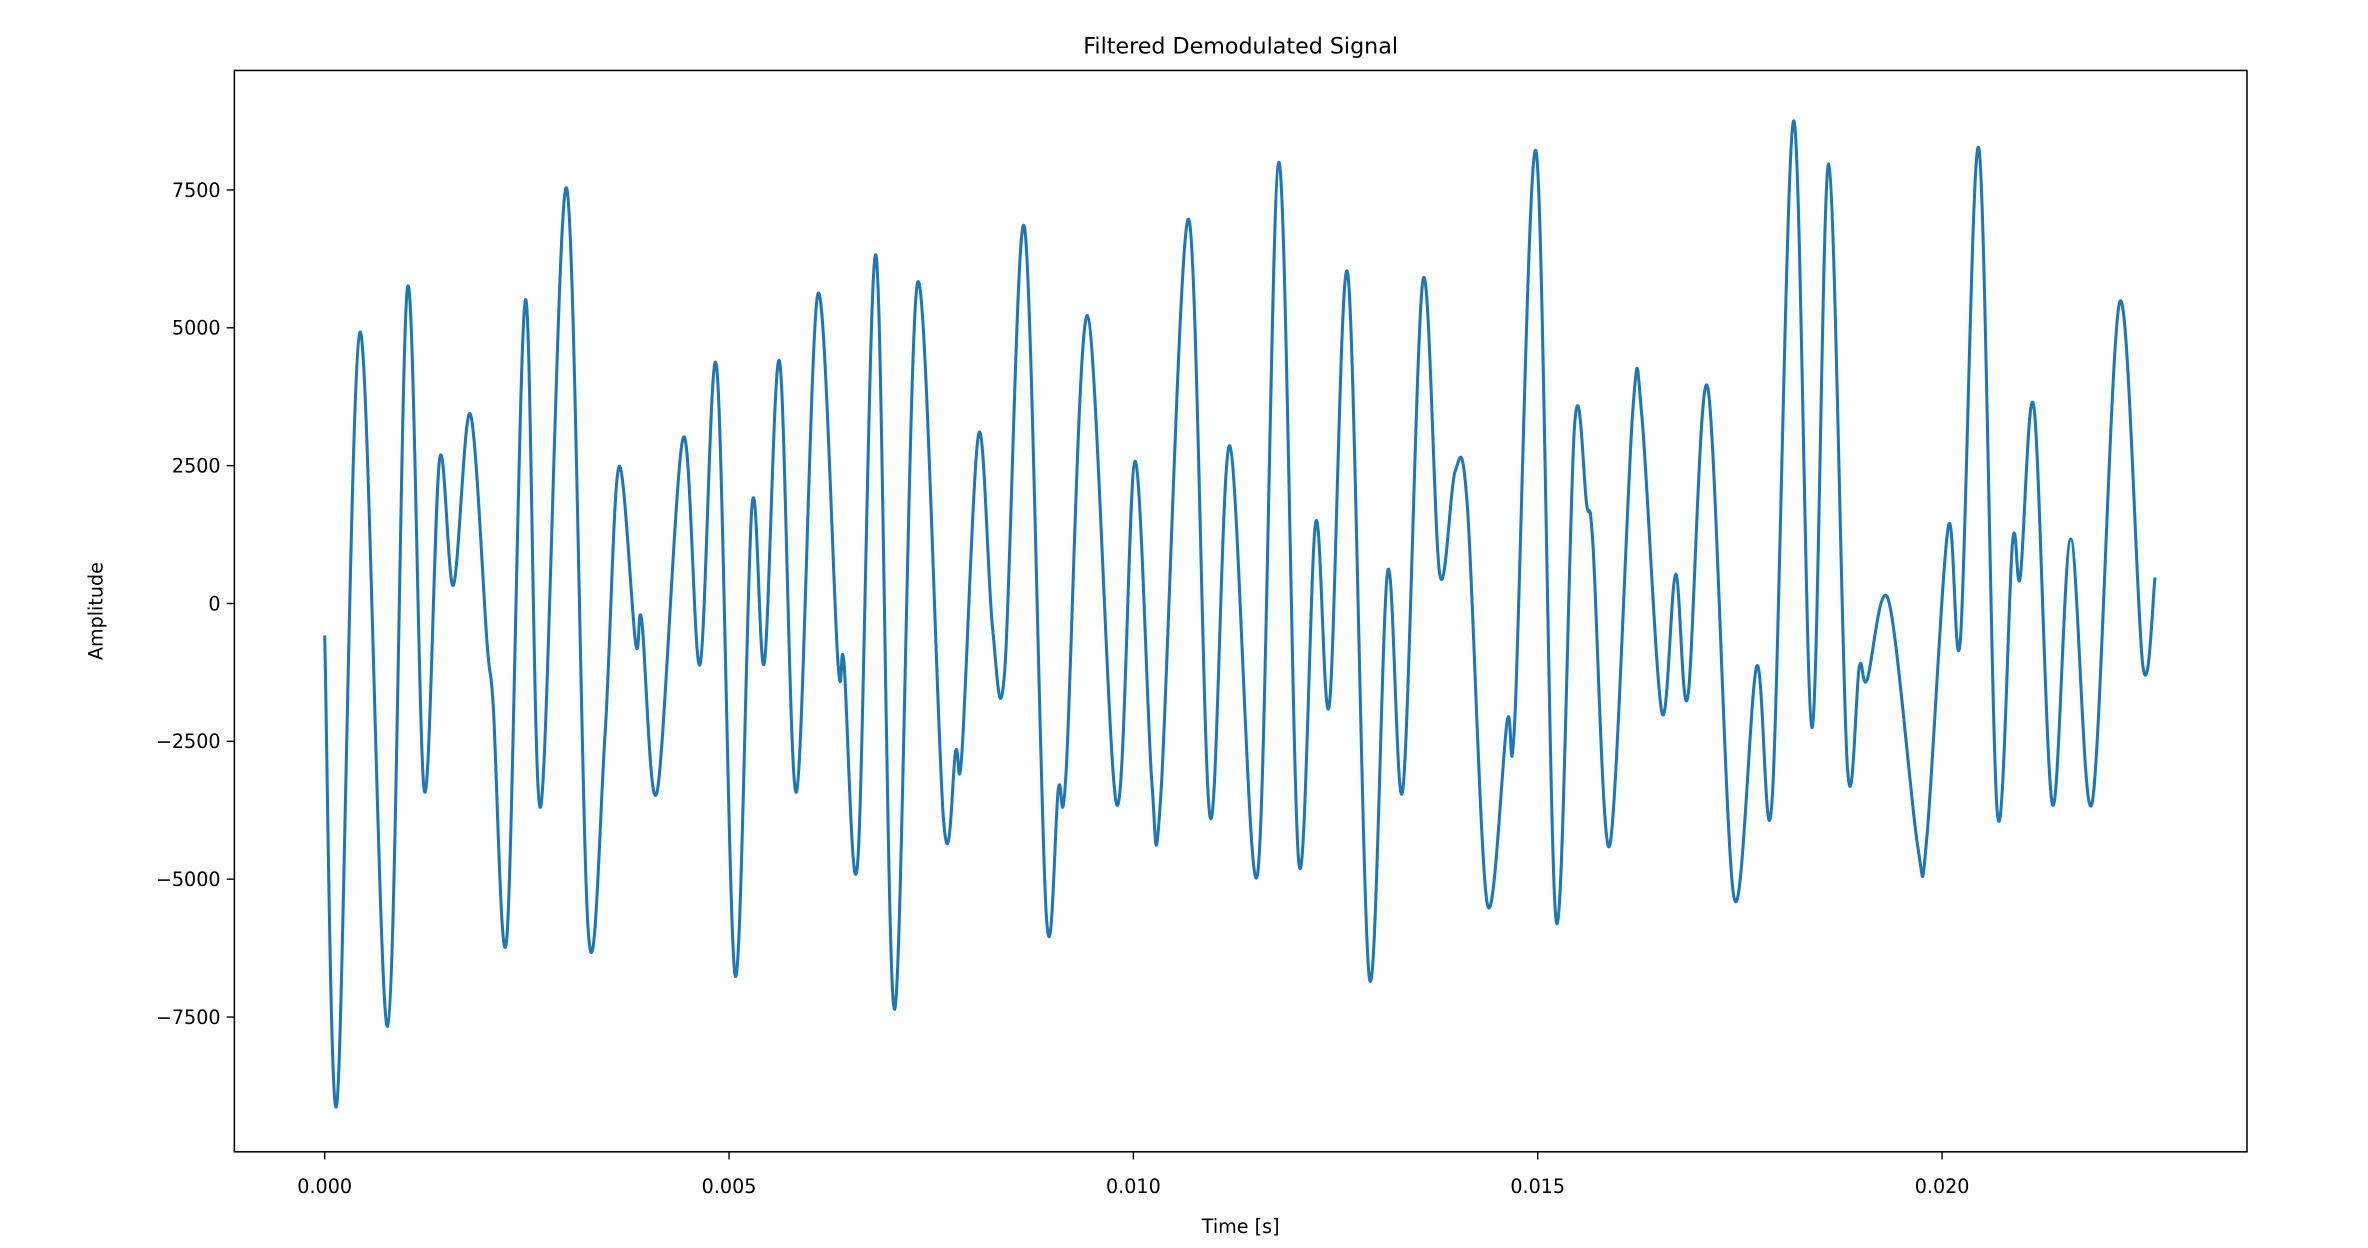 The height and width of the screenshot is (1248, 2368). Describe the element at coordinates (196, 466) in the screenshot. I see `y-tick-label: 2500` at that location.